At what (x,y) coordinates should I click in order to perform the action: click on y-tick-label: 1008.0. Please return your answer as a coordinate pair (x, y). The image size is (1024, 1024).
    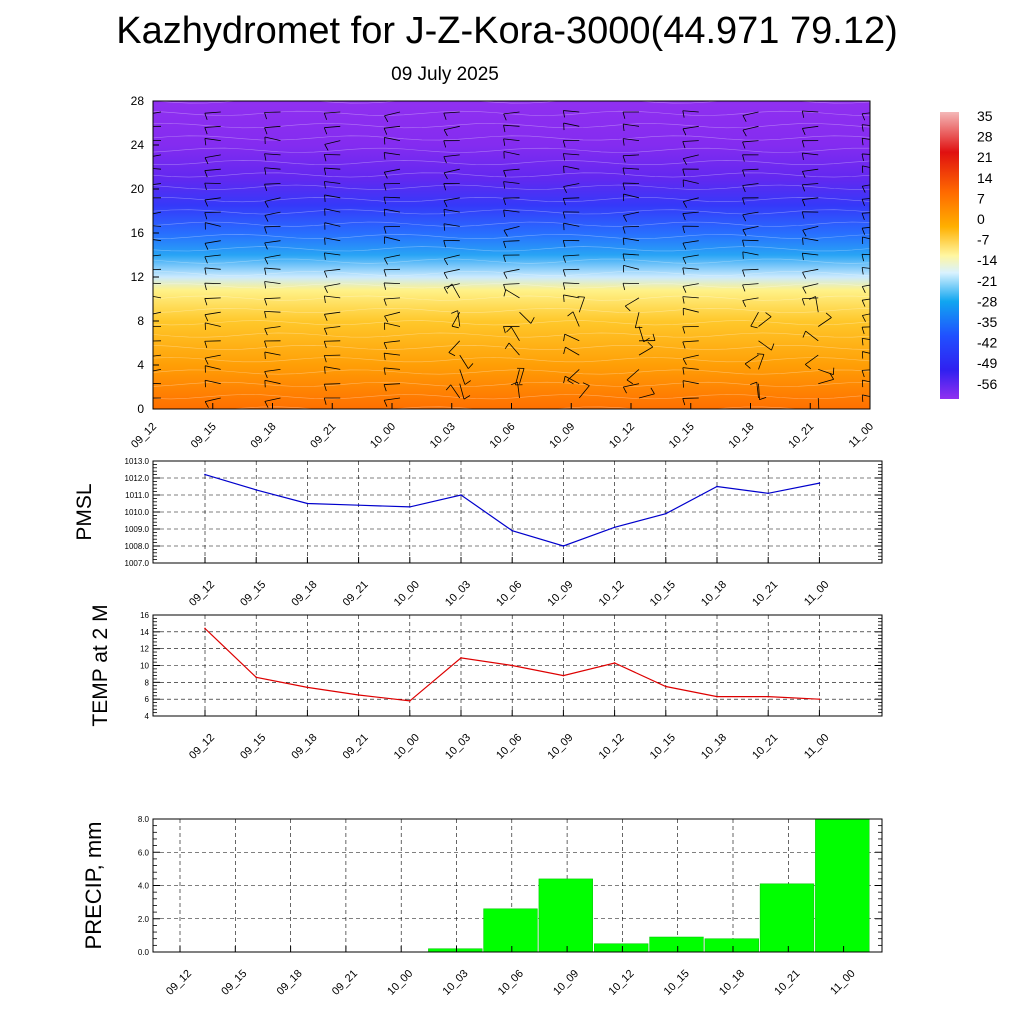
    Looking at the image, I should click on (137, 546).